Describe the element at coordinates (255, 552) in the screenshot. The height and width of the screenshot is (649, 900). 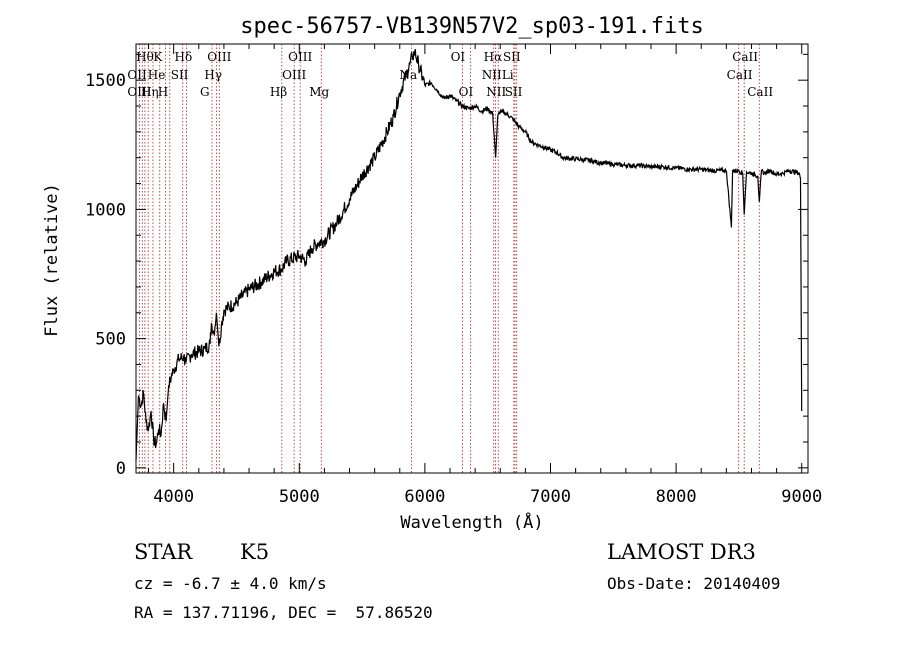
I see `subclass-label: K5` at that location.